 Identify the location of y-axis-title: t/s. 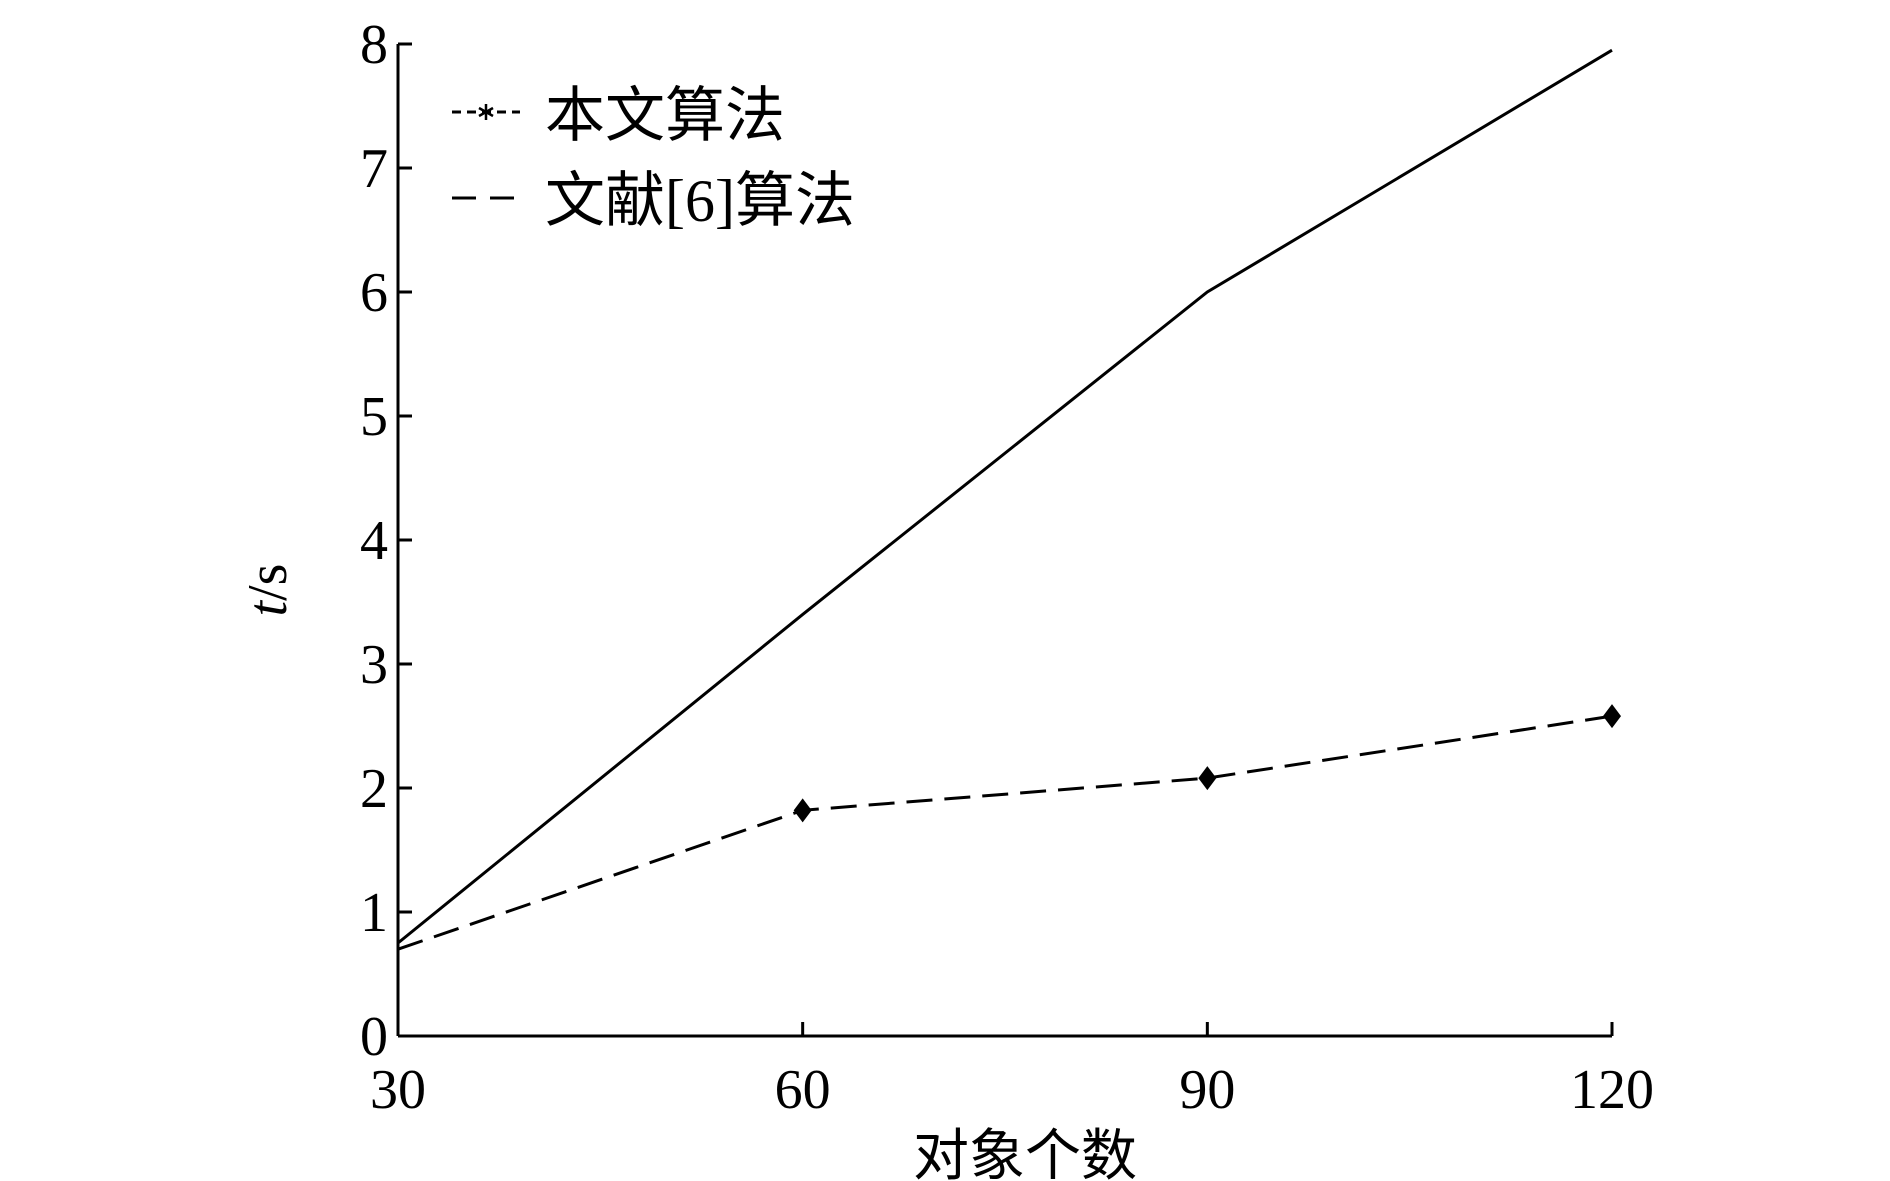
(268, 590).